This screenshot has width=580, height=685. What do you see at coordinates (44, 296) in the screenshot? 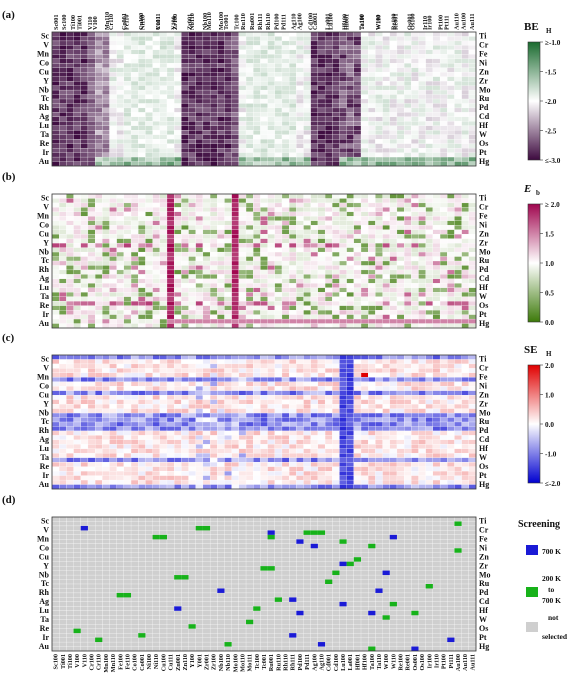
I see `row-label-left: Ta` at bounding box center [44, 296].